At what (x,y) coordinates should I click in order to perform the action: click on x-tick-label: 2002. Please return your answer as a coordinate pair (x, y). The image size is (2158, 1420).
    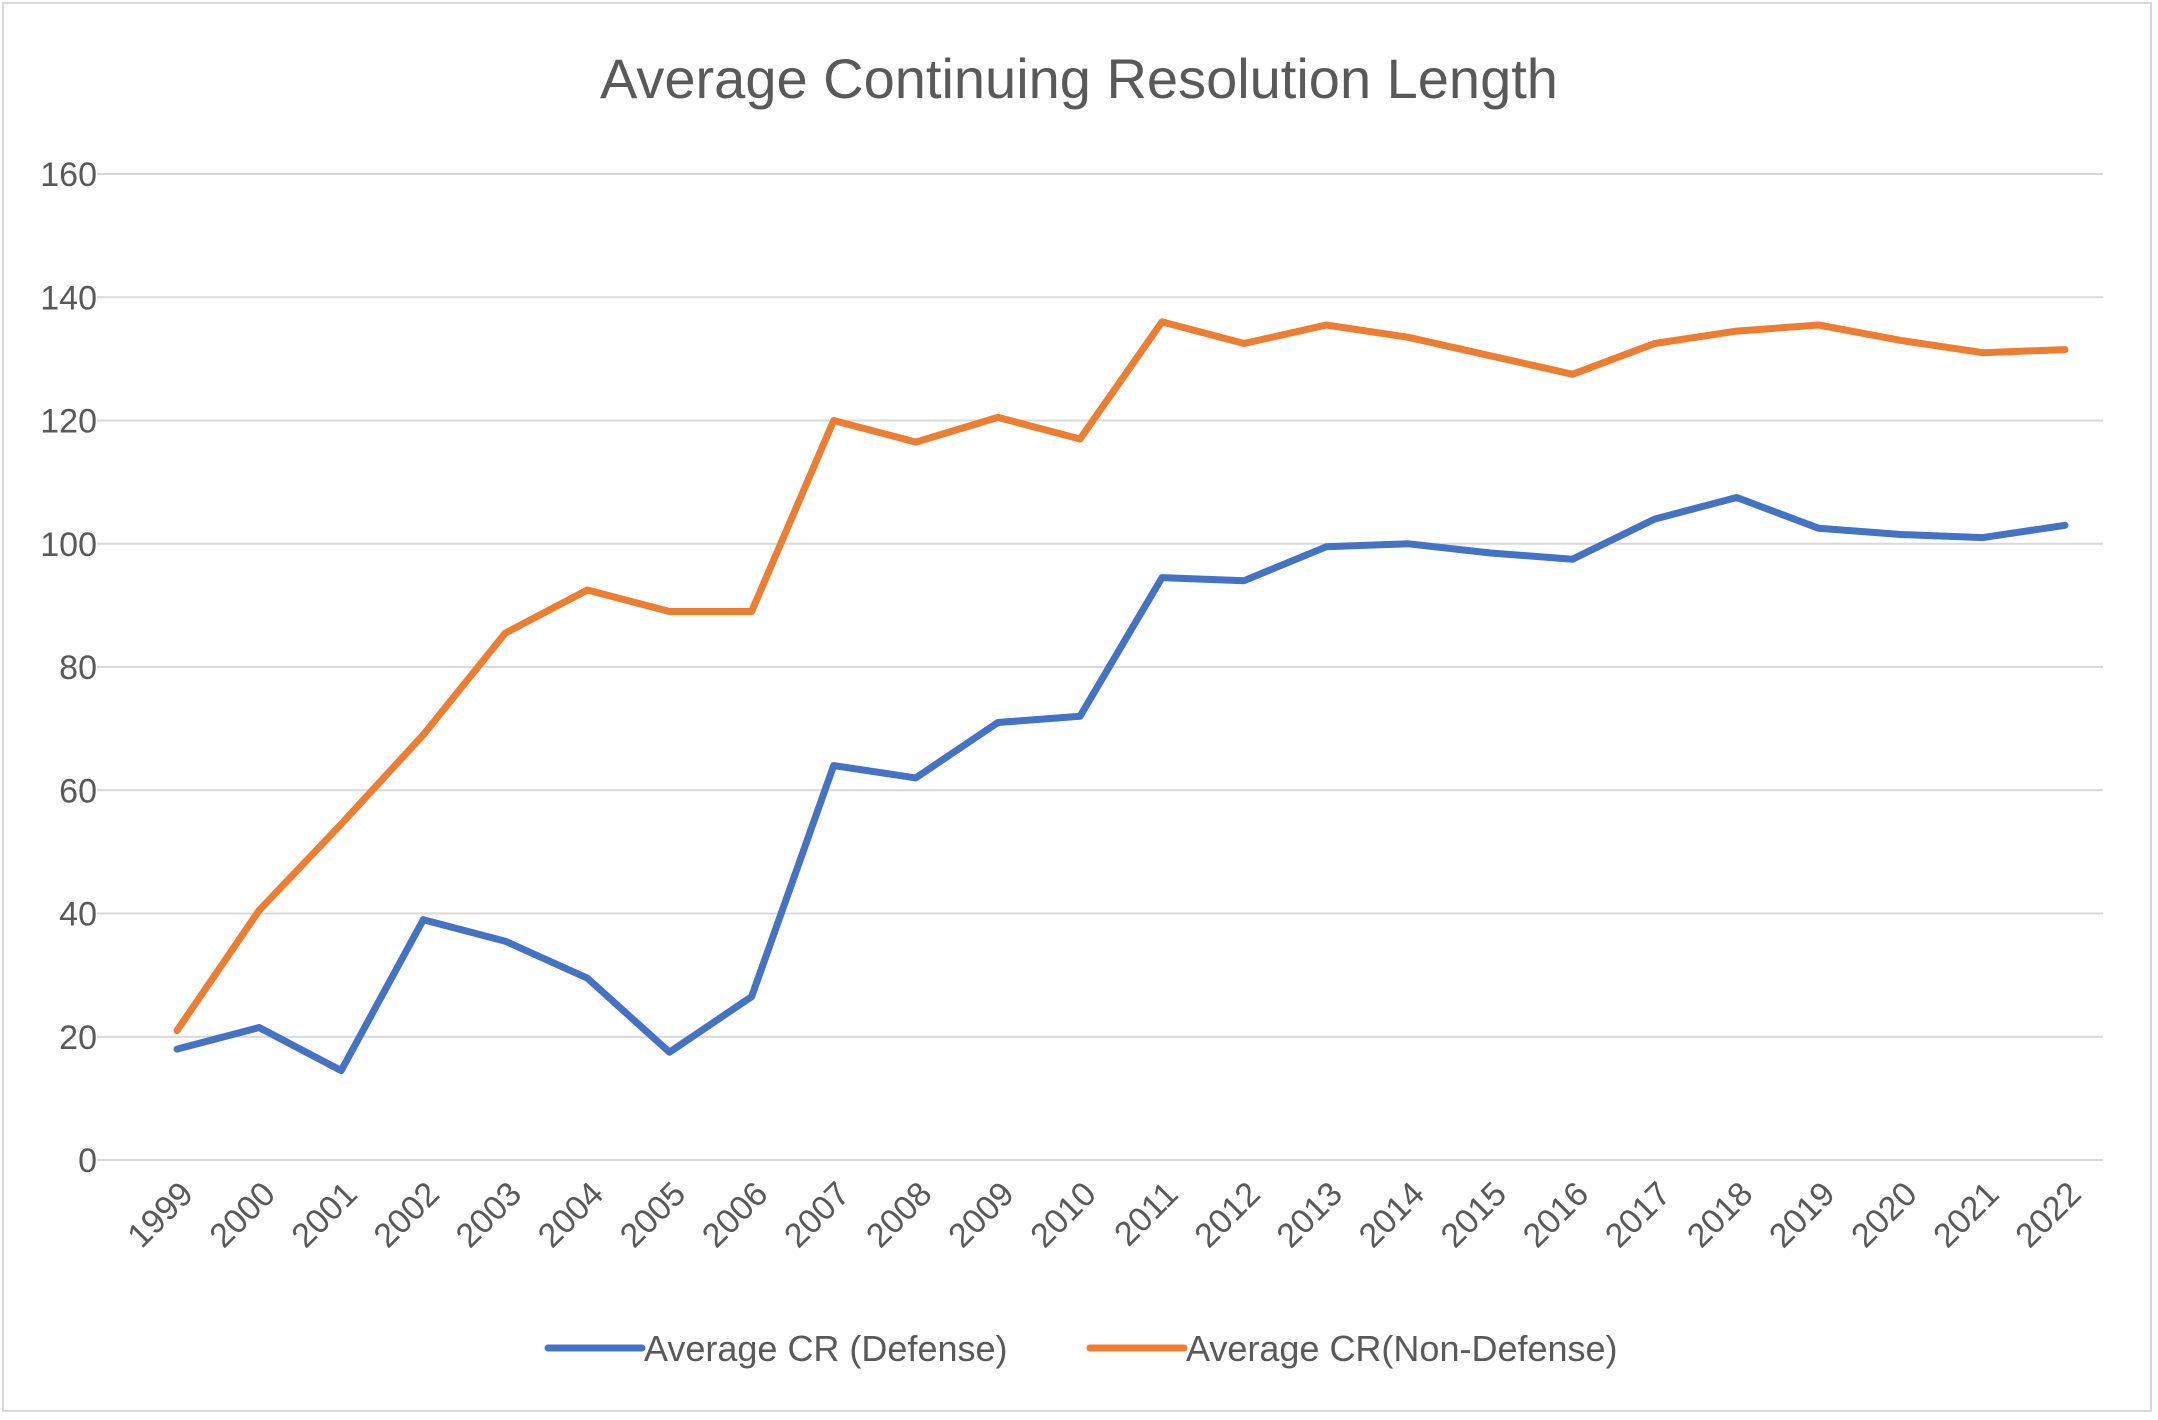
    Looking at the image, I should click on (407, 1215).